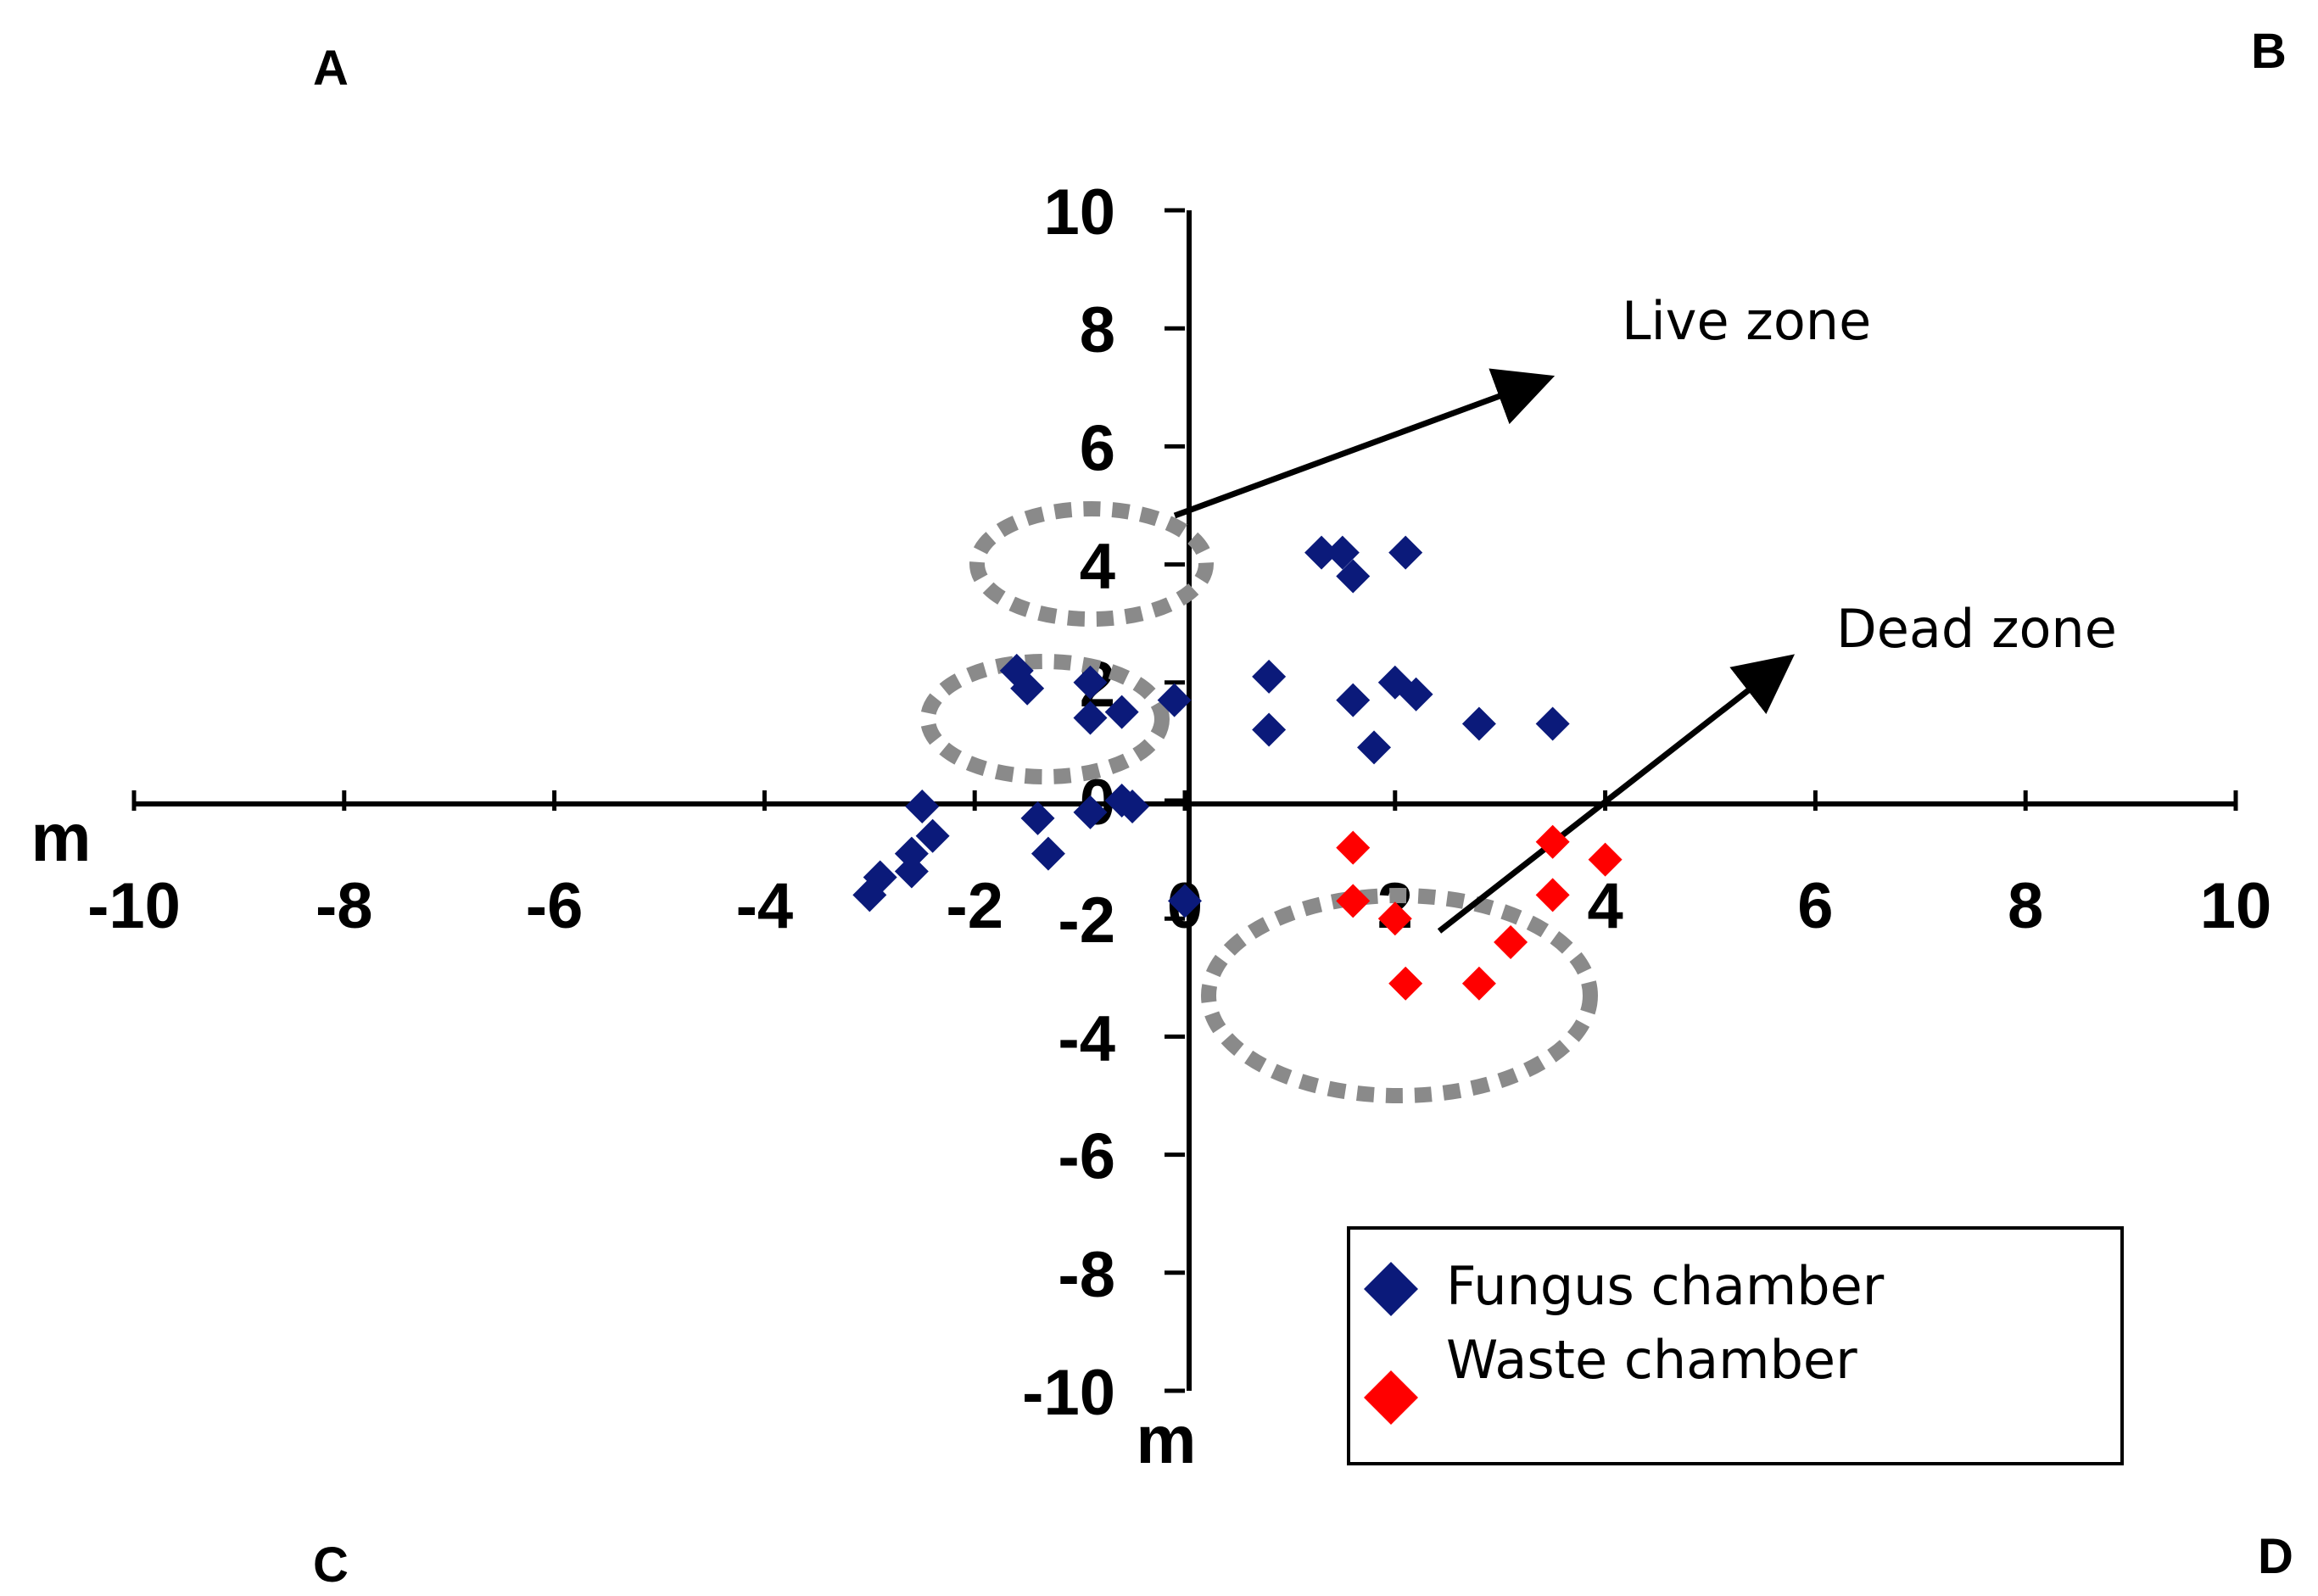 The height and width of the screenshot is (1596, 2318). I want to click on legend: Fungus chamber Waste chamber, so click(1736, 1345).